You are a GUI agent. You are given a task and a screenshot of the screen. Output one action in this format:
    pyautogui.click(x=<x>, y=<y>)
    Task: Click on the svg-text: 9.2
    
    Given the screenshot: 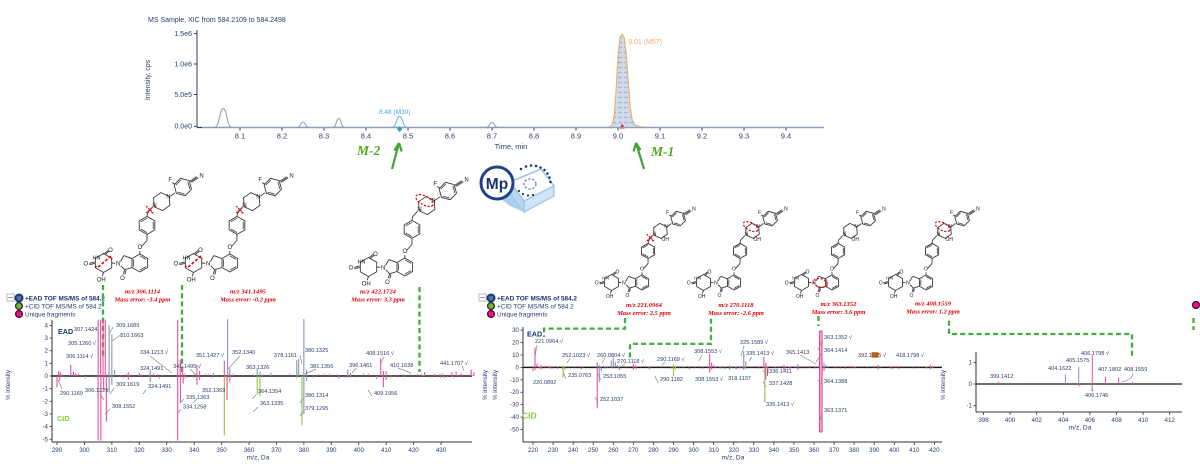 What is the action you would take?
    pyautogui.click(x=702, y=136)
    